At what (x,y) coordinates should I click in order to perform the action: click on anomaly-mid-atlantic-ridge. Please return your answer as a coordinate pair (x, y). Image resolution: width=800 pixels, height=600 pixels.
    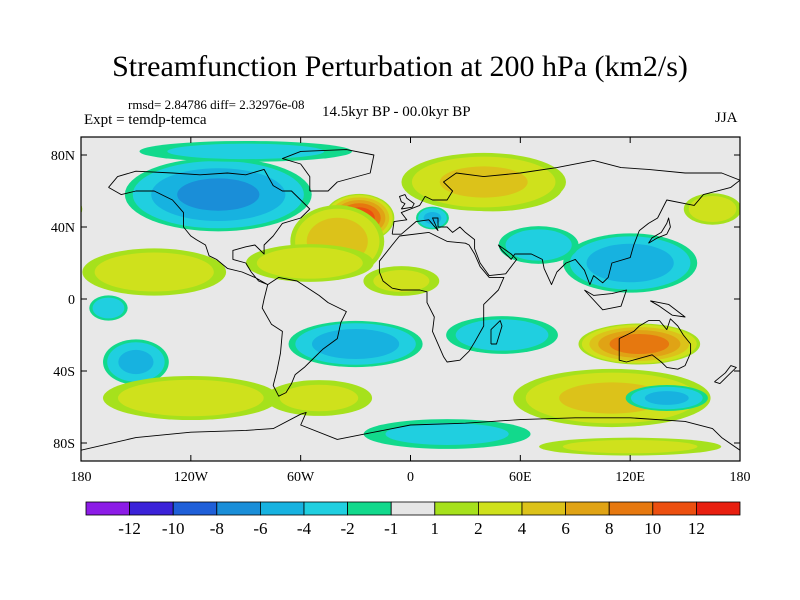
    Looking at the image, I should click on (309, 263).